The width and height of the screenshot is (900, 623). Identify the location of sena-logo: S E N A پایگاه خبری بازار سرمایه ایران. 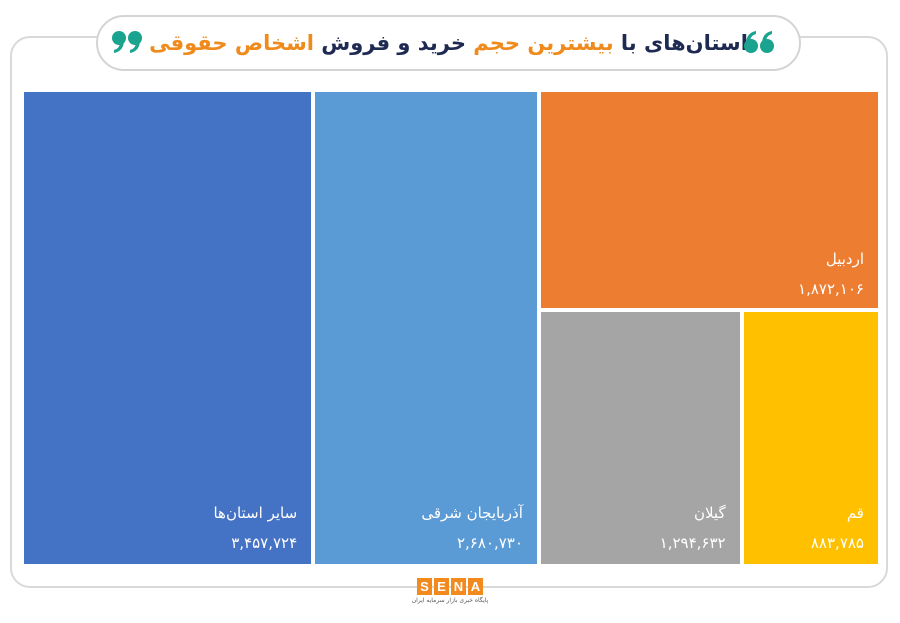
(450, 593).